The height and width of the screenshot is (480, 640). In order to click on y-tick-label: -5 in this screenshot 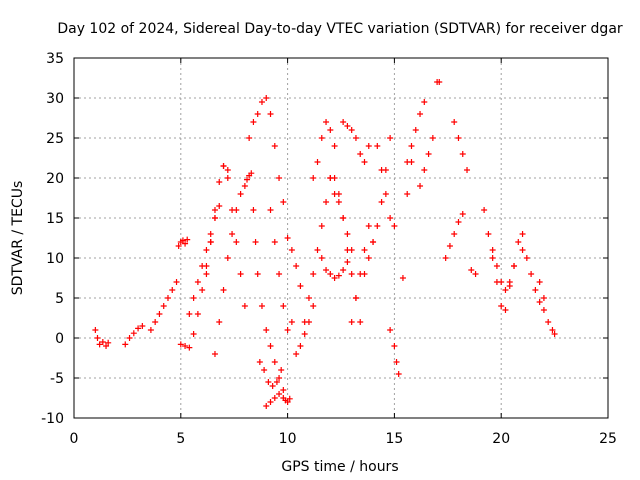, I will do `click(57, 379)`.